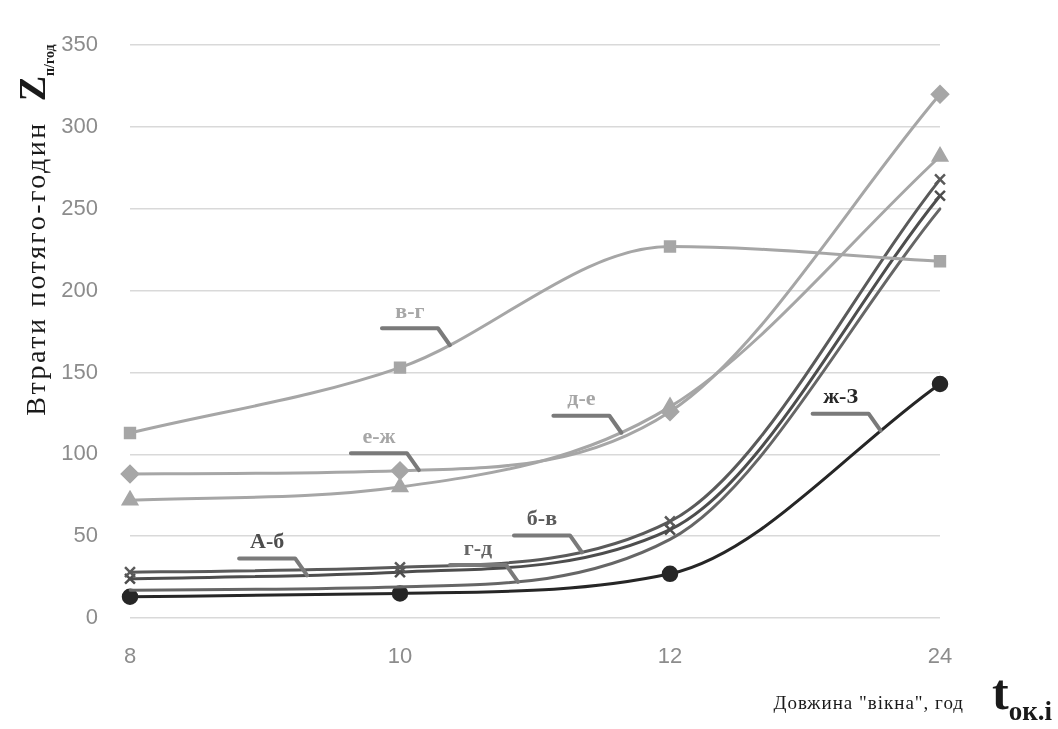  Describe the element at coordinates (79, 371) in the screenshot. I see `y-tick-label: 150` at that location.